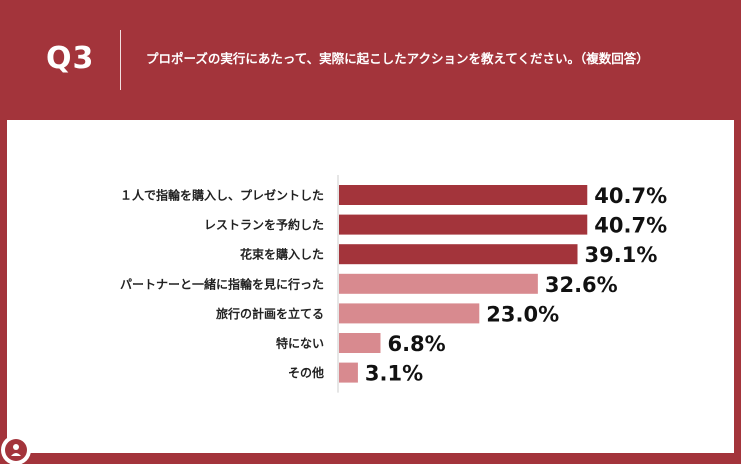 The width and height of the screenshot is (741, 464). I want to click on category-label: 特にない, so click(300, 343).